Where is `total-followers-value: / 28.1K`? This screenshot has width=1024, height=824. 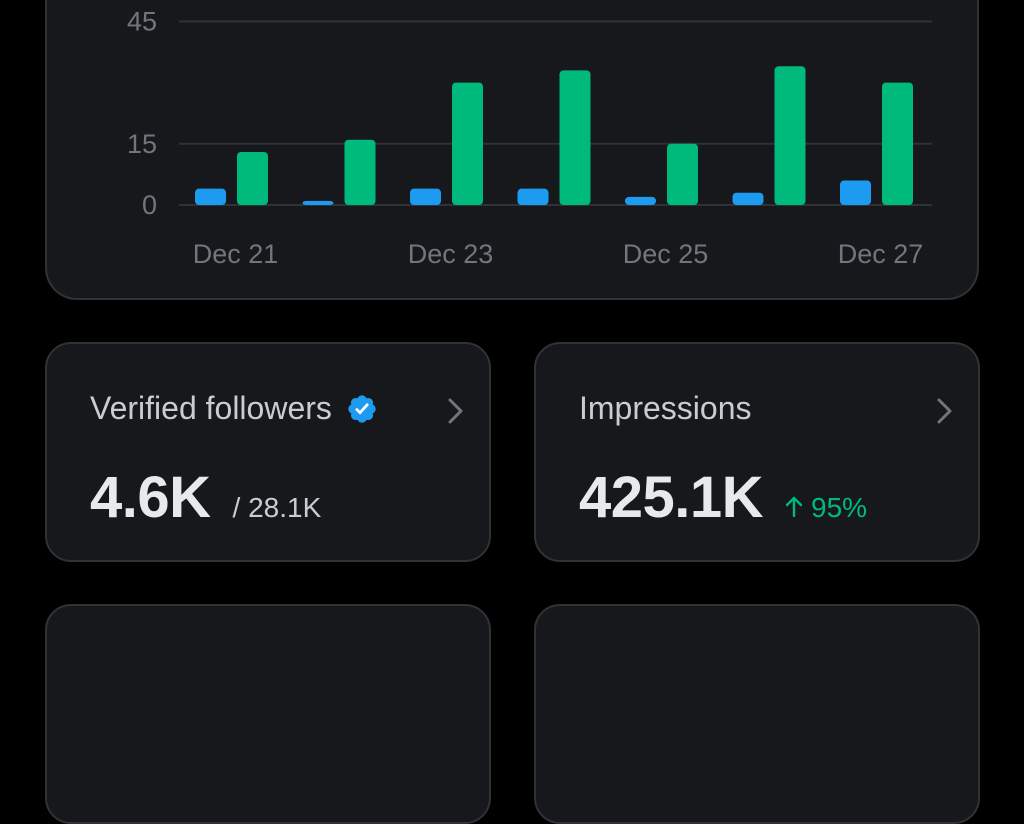 total-followers-value: / 28.1K is located at coordinates (277, 507).